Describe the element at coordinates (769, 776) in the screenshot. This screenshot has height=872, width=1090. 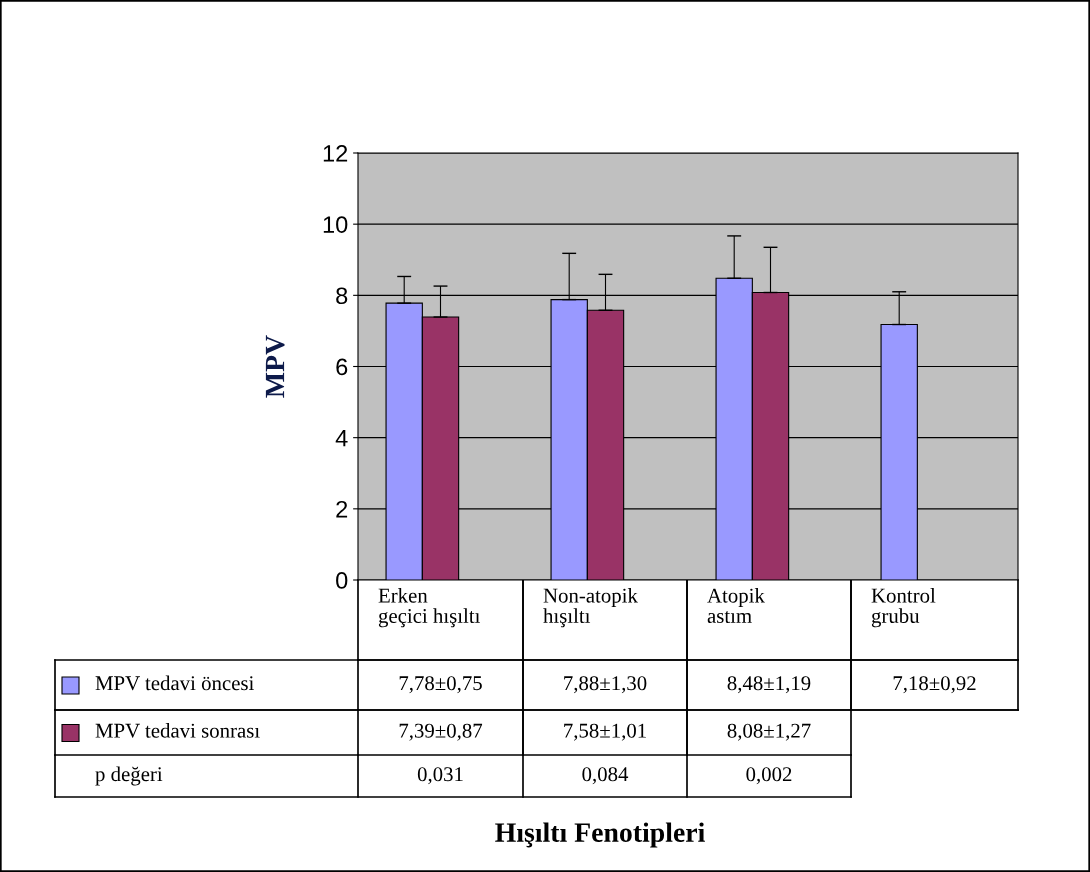
I see `text: 0,002` at that location.